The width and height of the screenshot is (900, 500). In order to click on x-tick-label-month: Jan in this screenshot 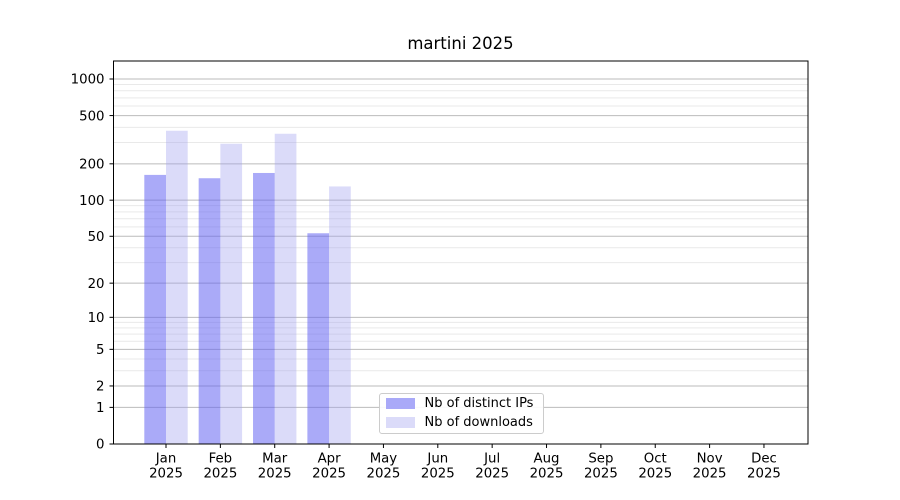, I will do `click(166, 459)`.